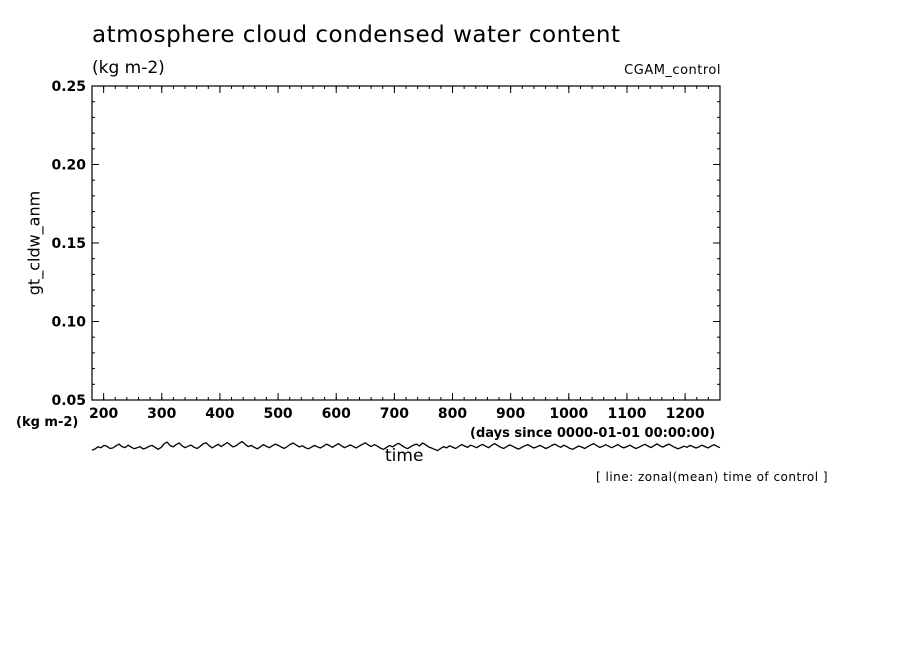  I want to click on x-tick-label: 700, so click(394, 414).